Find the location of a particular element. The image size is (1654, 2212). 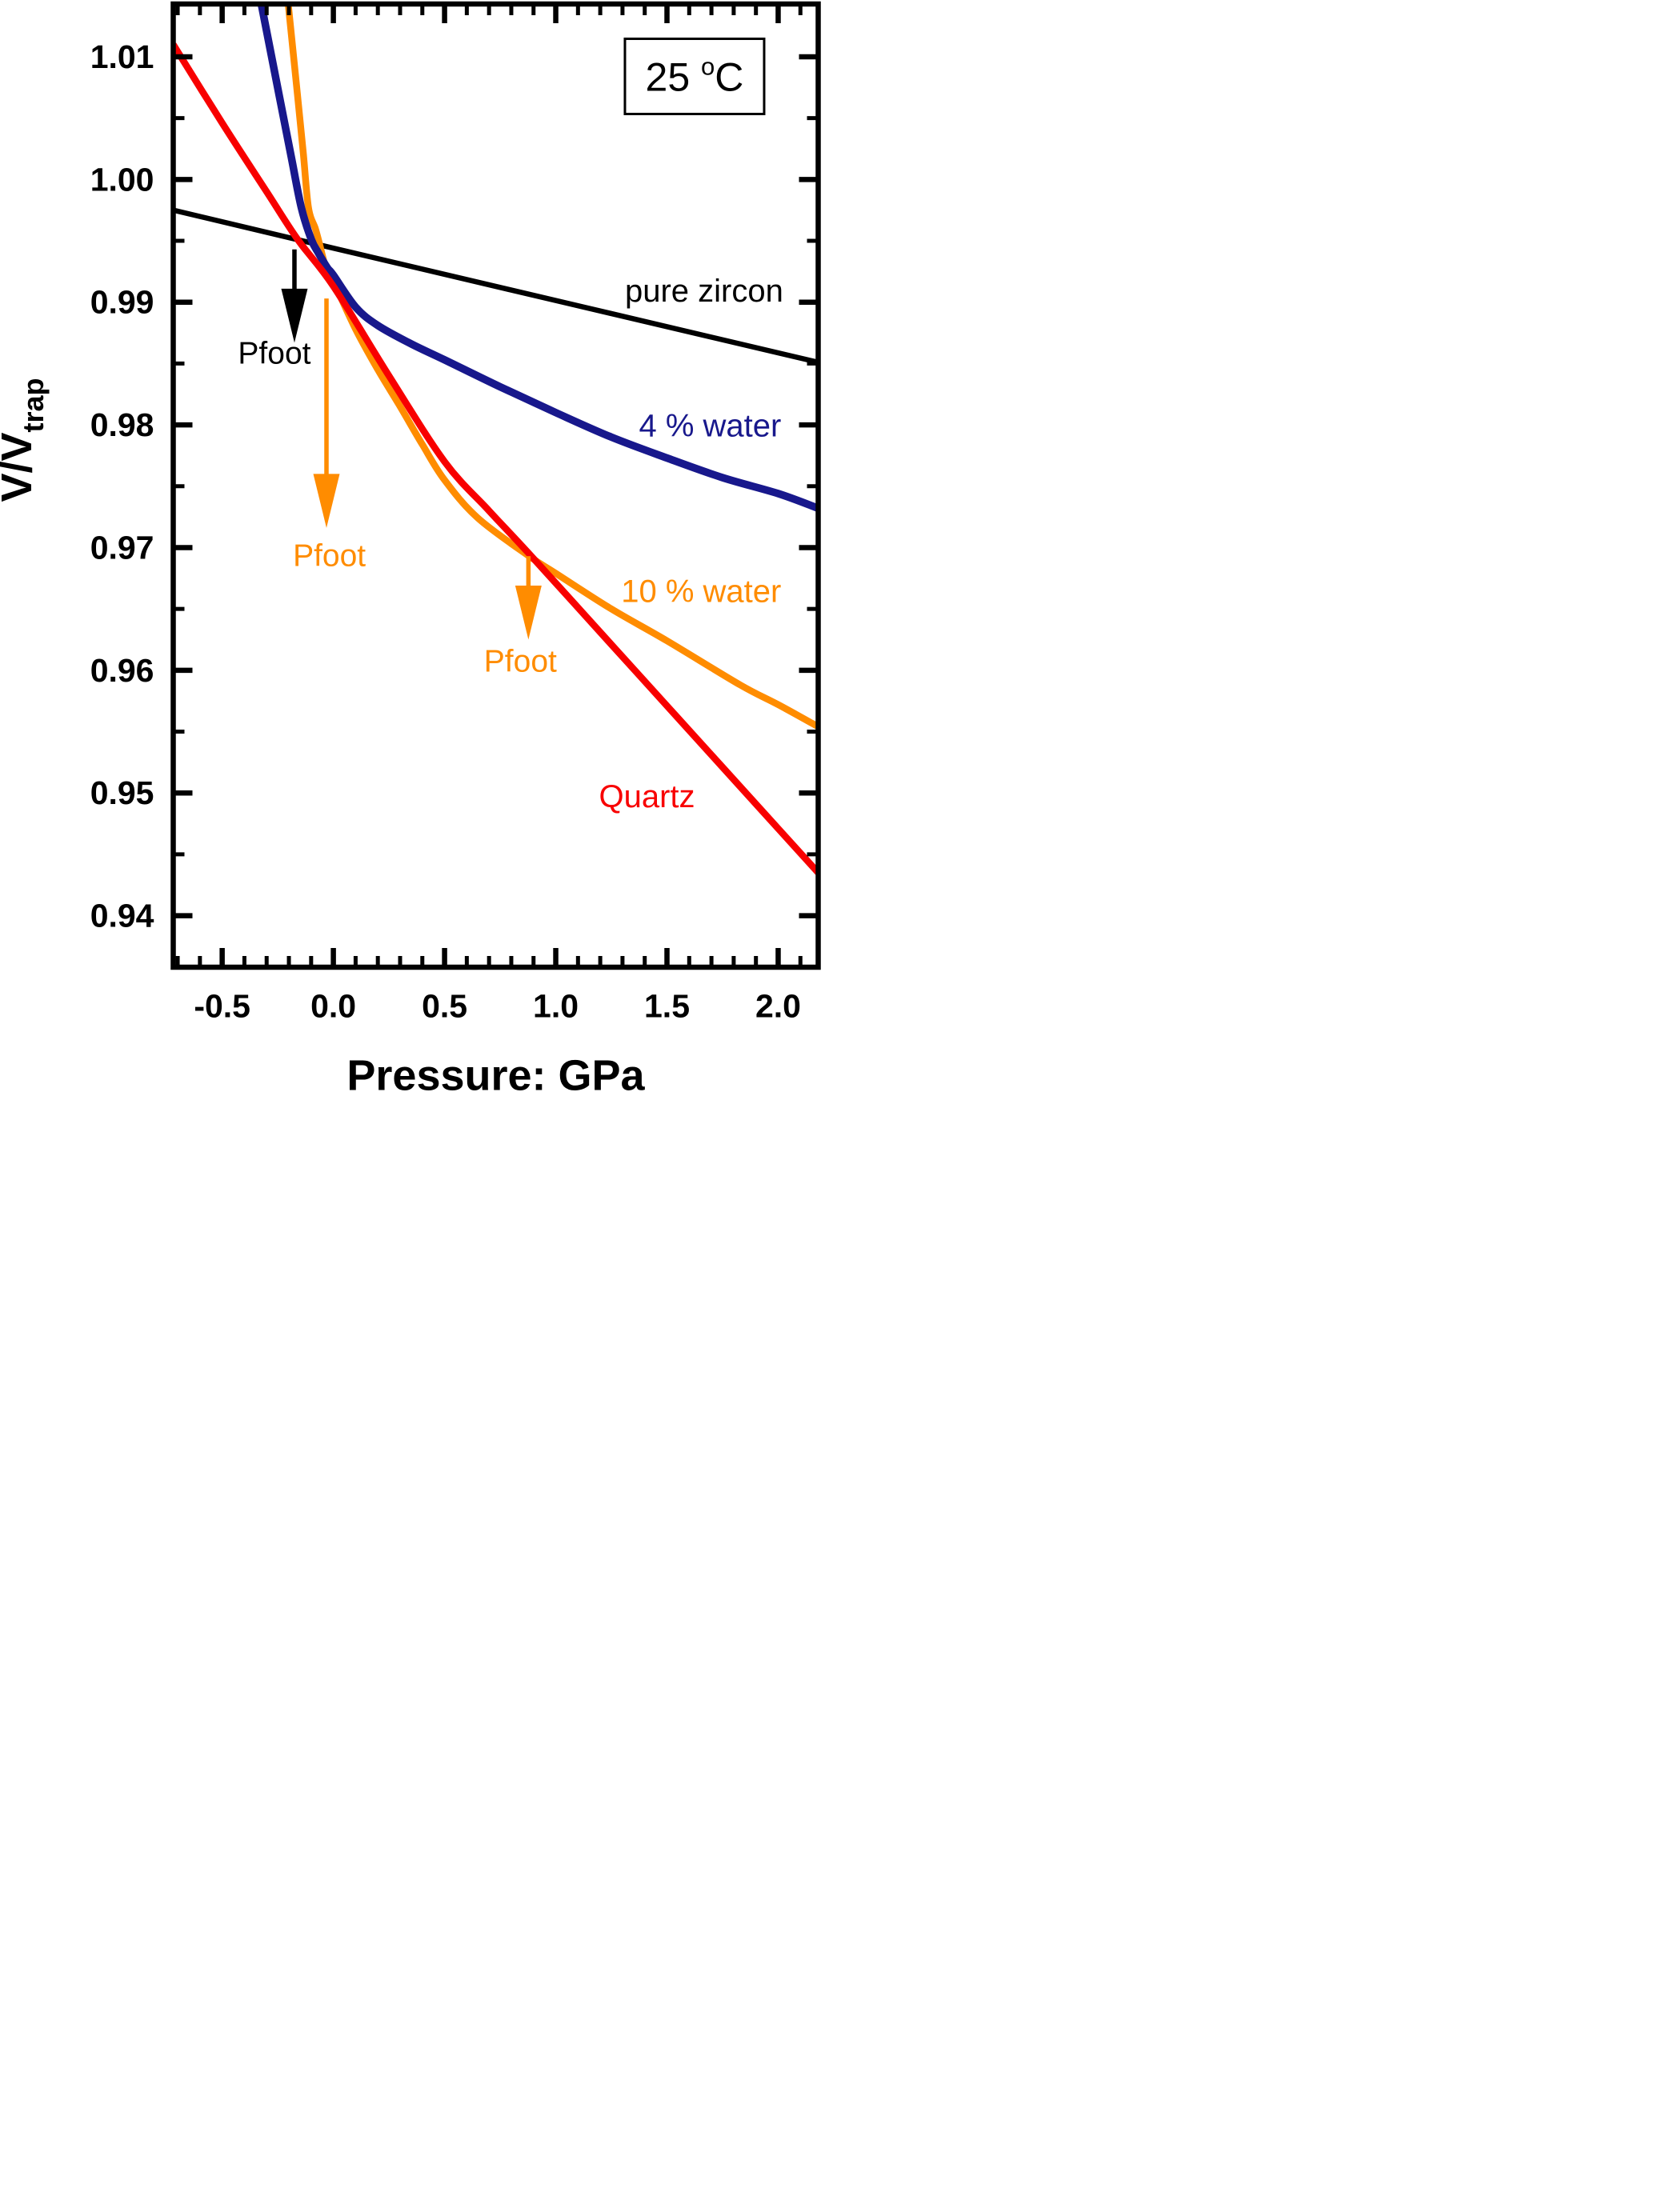

temperature-label: 25 oC is located at coordinates (695, 75).